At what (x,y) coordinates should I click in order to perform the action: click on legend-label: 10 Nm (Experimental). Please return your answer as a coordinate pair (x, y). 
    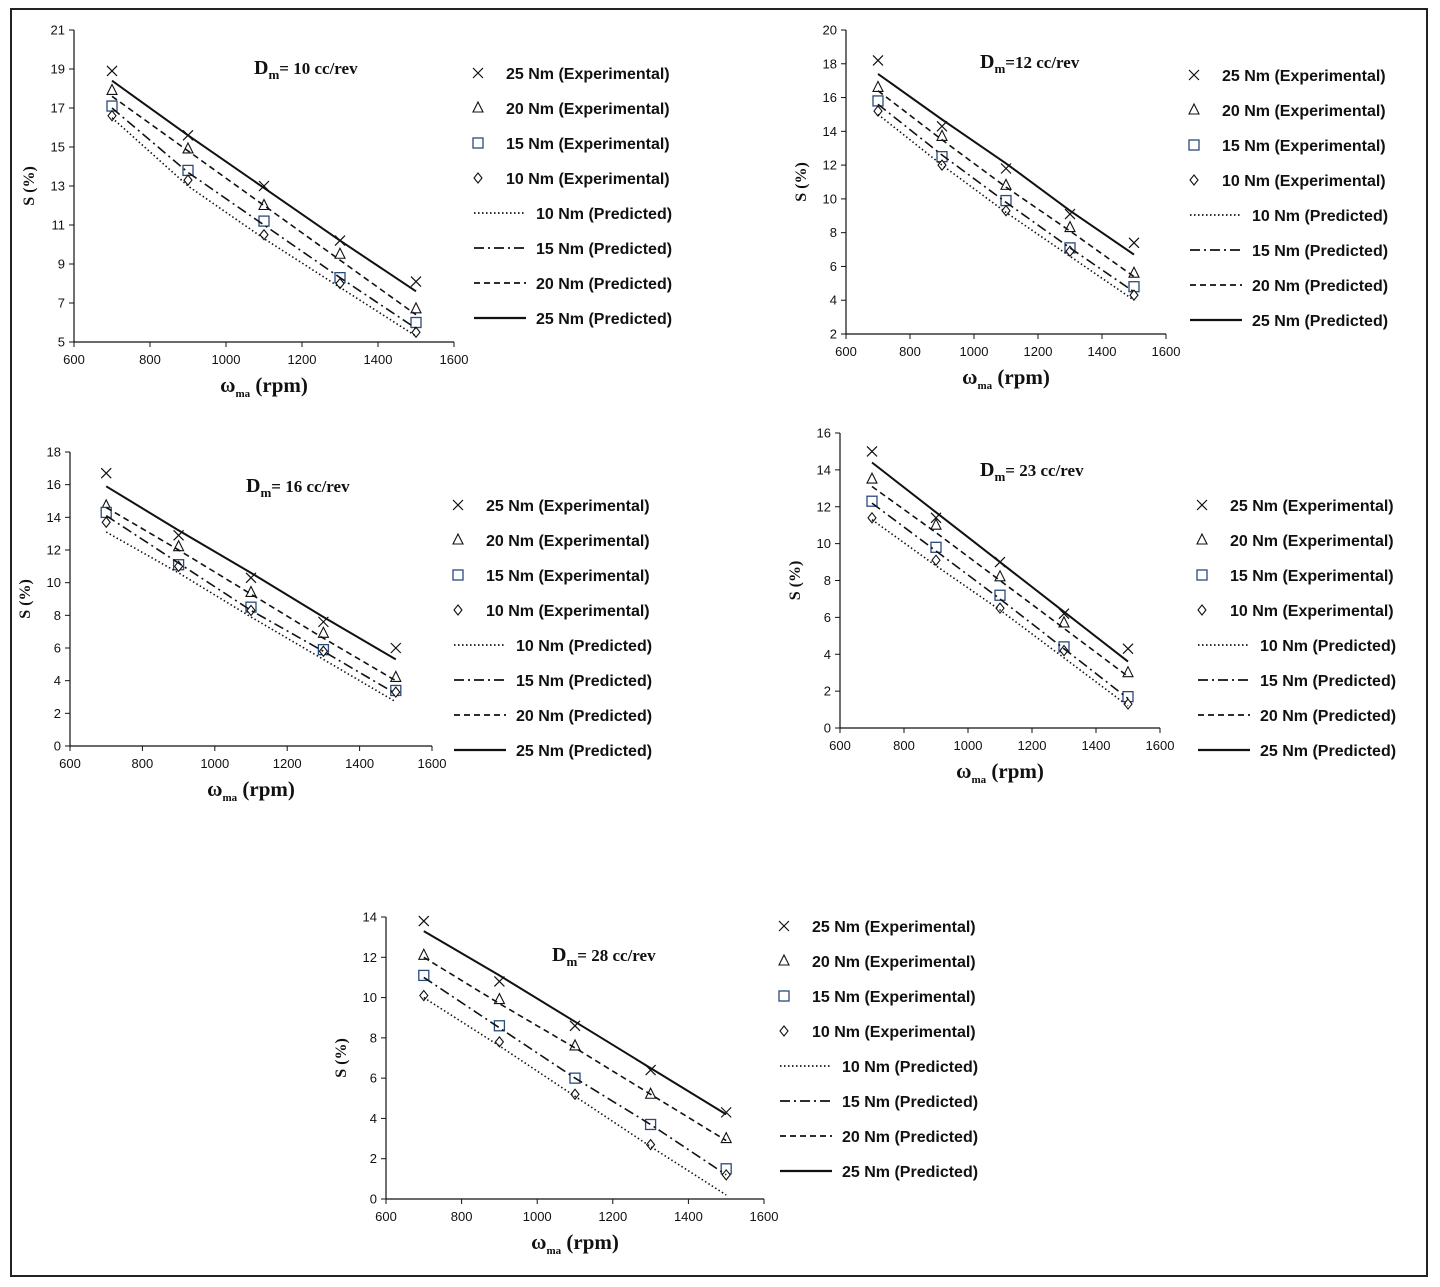
    Looking at the image, I should click on (1304, 181).